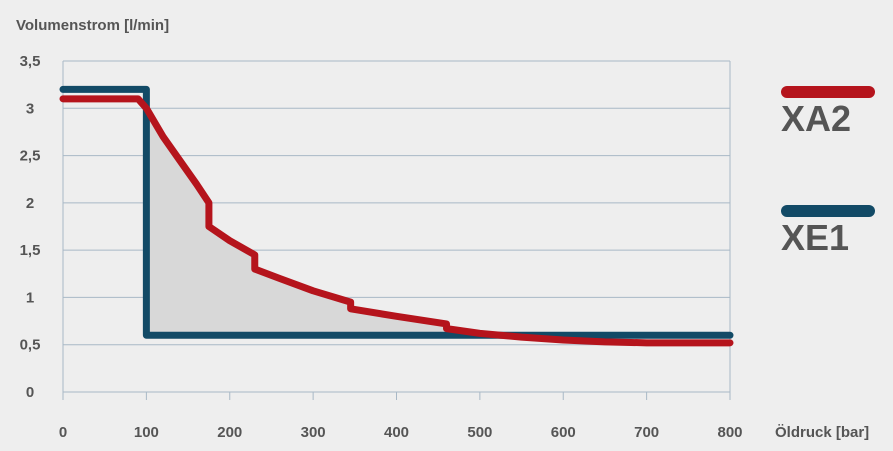 The image size is (893, 451). Describe the element at coordinates (479, 432) in the screenshot. I see `x-tick-label: 500` at that location.